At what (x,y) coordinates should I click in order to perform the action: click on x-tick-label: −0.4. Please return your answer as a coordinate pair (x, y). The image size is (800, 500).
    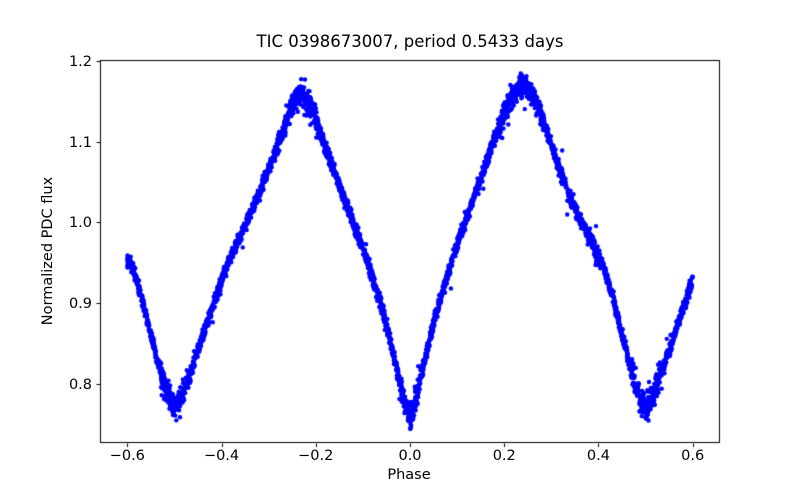
    Looking at the image, I should click on (221, 456).